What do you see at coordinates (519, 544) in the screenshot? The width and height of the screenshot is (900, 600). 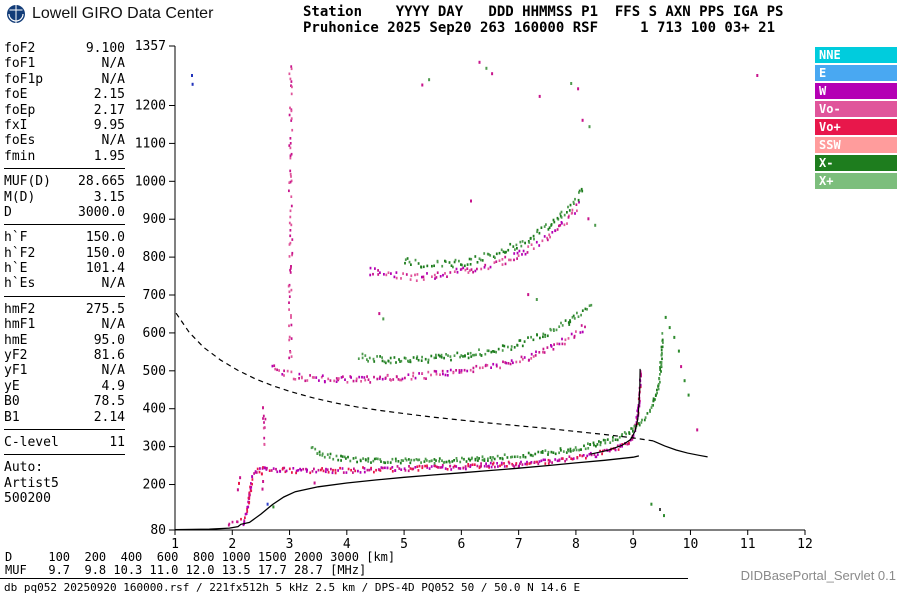 I see `svg-text: 7` at bounding box center [519, 544].